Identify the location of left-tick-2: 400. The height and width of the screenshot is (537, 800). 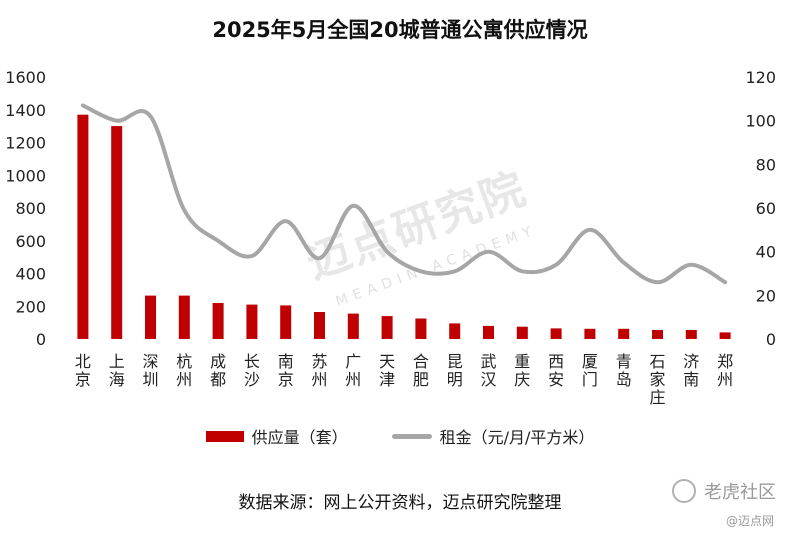
(30, 274).